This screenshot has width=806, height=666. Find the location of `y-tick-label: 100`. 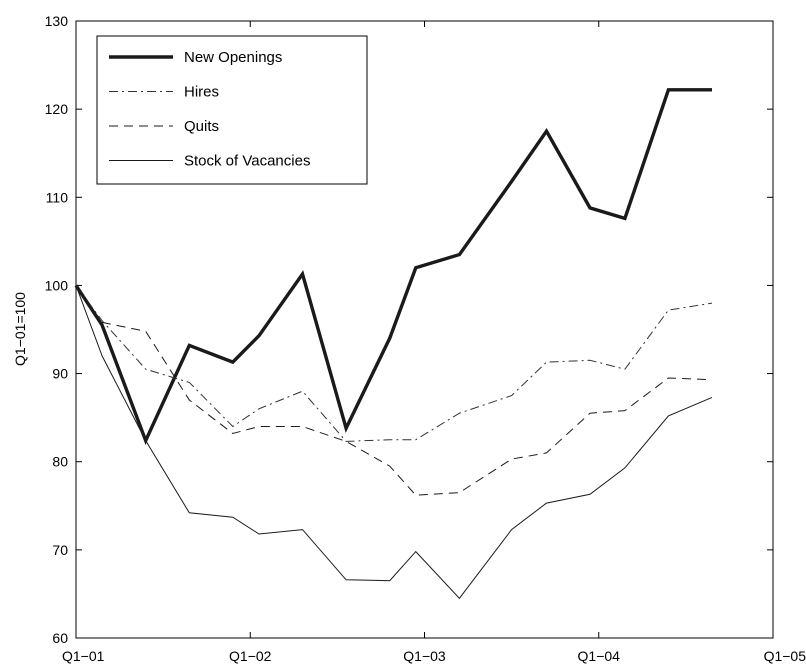

y-tick-label: 100 is located at coordinates (57, 285).